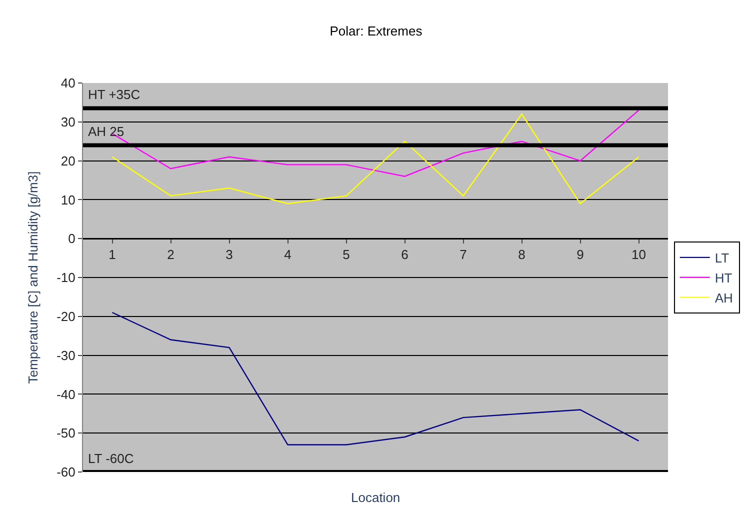 Image resolution: width=752 pixels, height=523 pixels. Describe the element at coordinates (112, 254) in the screenshot. I see `x-tick-label: 1` at that location.